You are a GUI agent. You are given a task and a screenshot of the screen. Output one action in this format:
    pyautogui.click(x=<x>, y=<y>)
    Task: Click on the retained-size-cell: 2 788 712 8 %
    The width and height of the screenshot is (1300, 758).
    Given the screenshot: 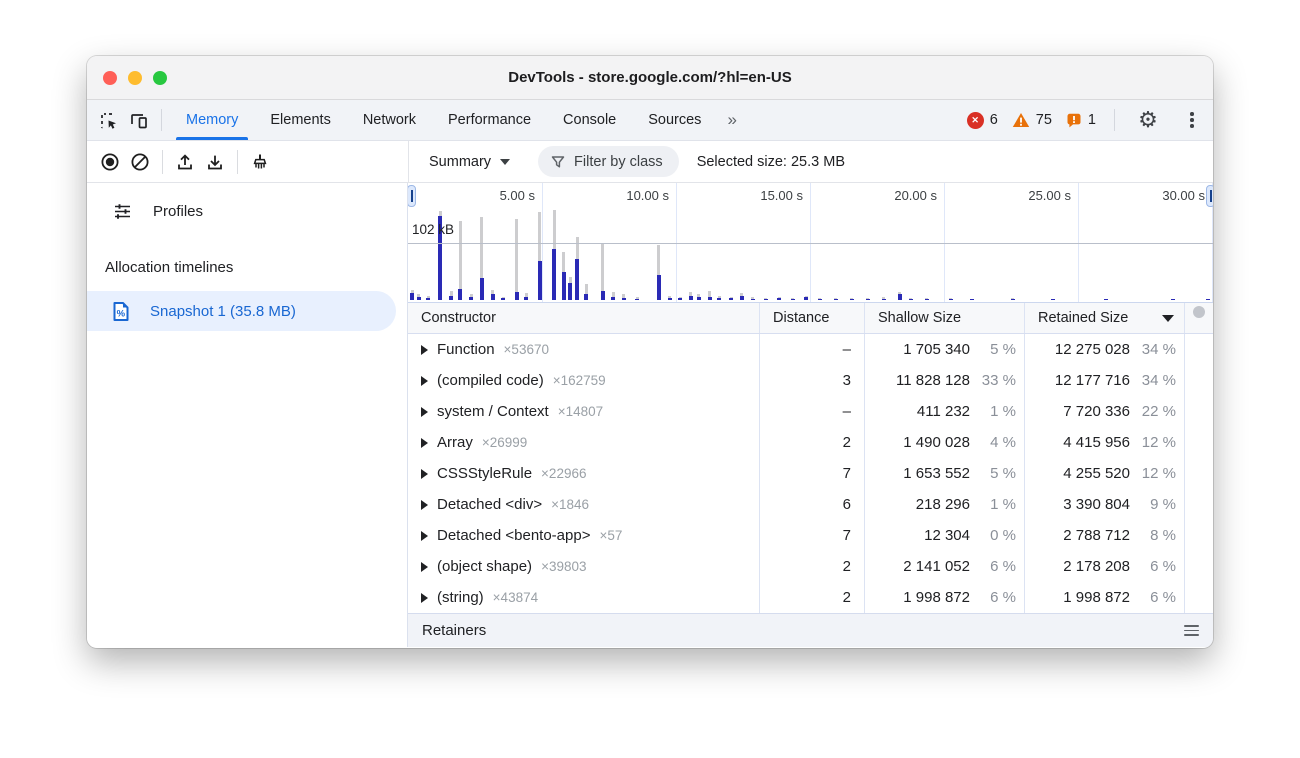 What is the action you would take?
    pyautogui.click(x=1105, y=535)
    